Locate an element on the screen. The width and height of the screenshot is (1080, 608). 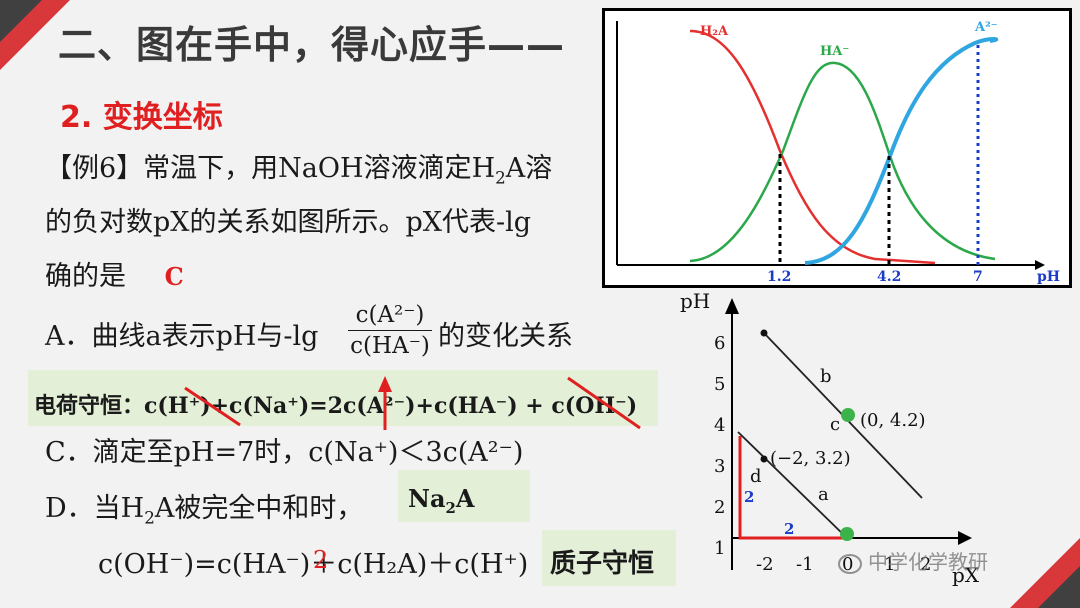
triangle-vertical-label: 2 is located at coordinates (749, 497).